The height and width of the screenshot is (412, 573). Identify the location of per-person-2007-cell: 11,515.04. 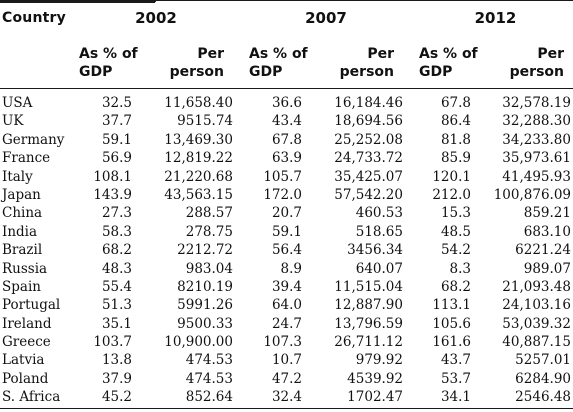
(368, 286).